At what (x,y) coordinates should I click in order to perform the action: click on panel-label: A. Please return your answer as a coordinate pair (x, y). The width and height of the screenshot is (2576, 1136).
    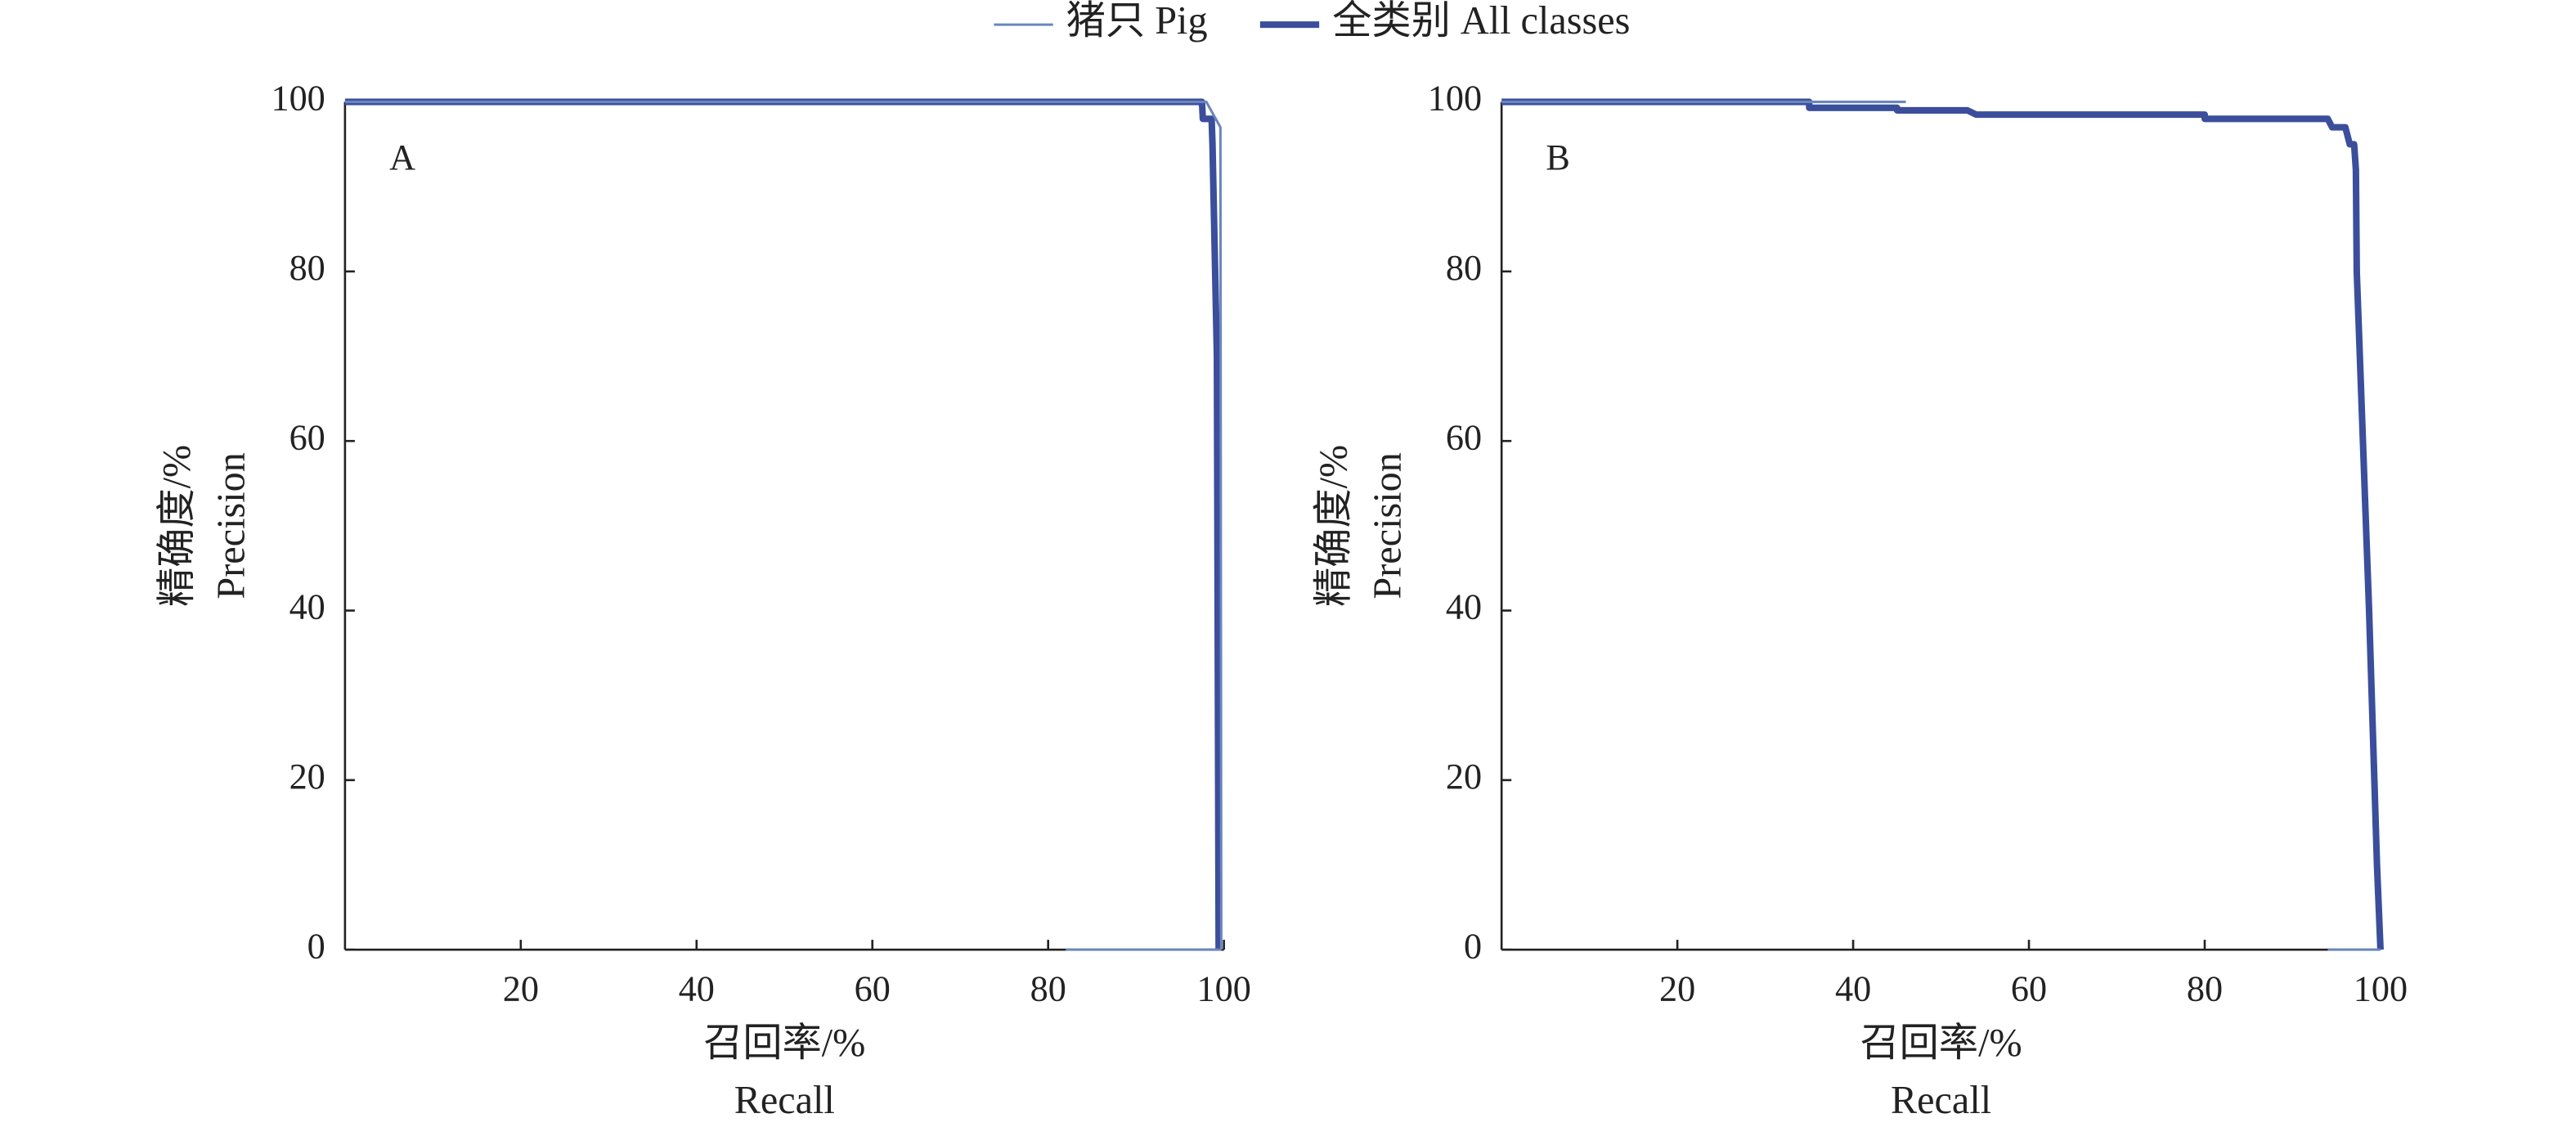
    Looking at the image, I should click on (402, 157).